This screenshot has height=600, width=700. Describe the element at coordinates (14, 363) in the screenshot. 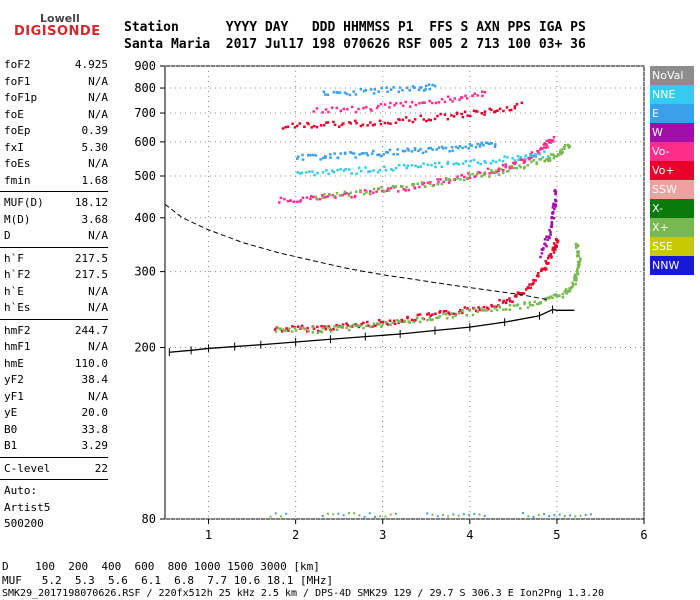

I see `param-key: hmE` at that location.